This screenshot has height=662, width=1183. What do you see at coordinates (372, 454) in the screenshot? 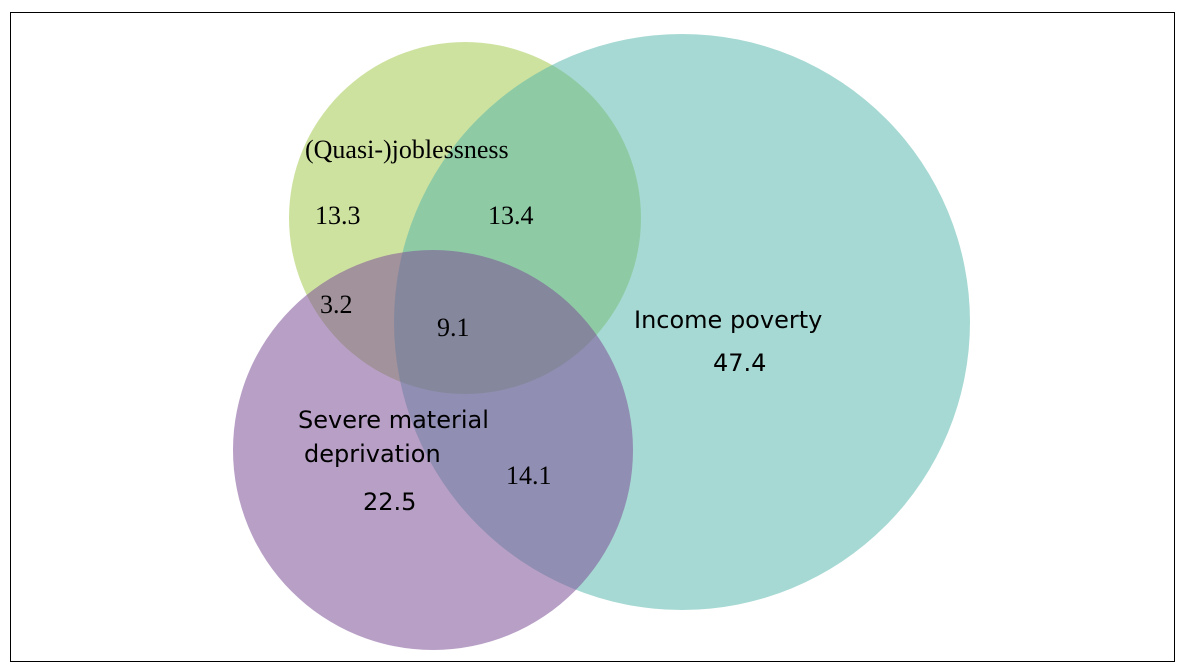
I see `deprivation-label-line2: deprivation` at bounding box center [372, 454].